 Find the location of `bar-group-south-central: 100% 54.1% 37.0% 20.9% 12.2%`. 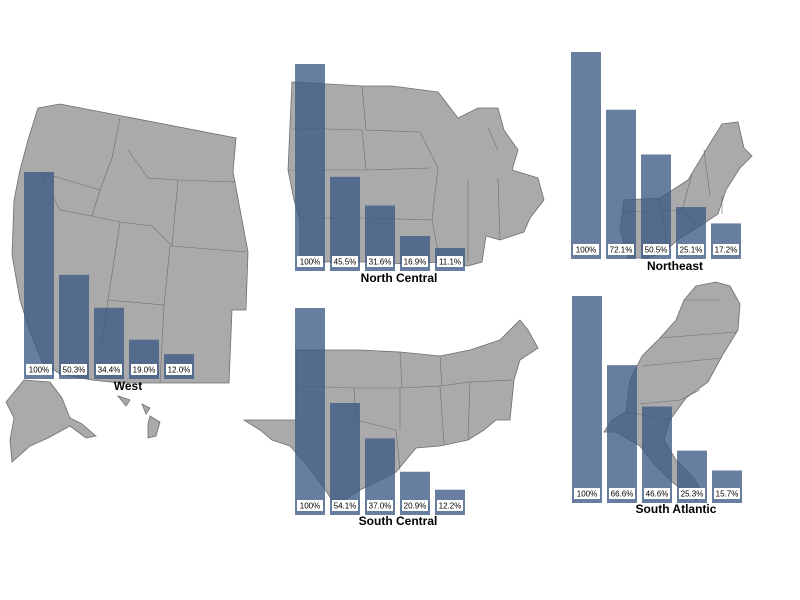

bar-group-south-central: 100% 54.1% 37.0% 20.9% 12.2% is located at coordinates (380, 411).